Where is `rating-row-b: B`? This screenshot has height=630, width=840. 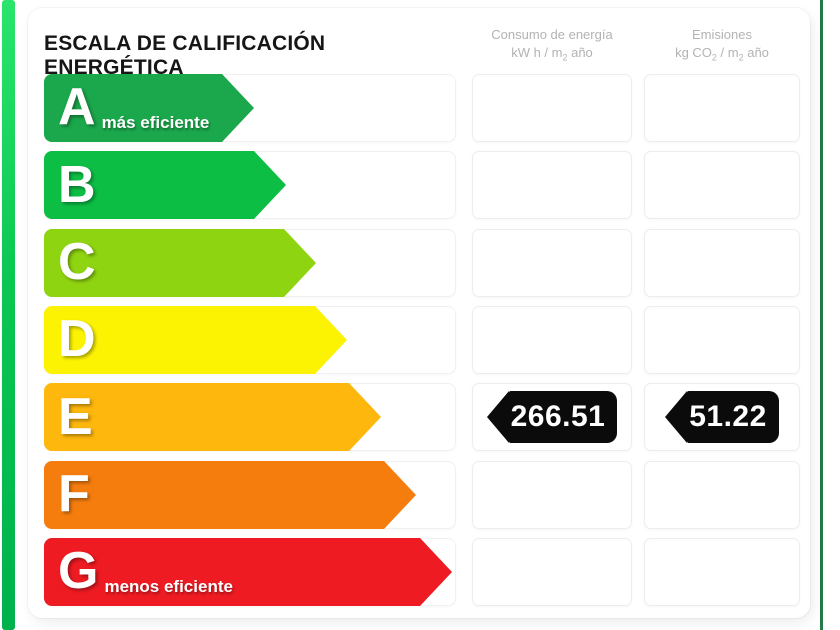
rating-row-b: B is located at coordinates (422, 185).